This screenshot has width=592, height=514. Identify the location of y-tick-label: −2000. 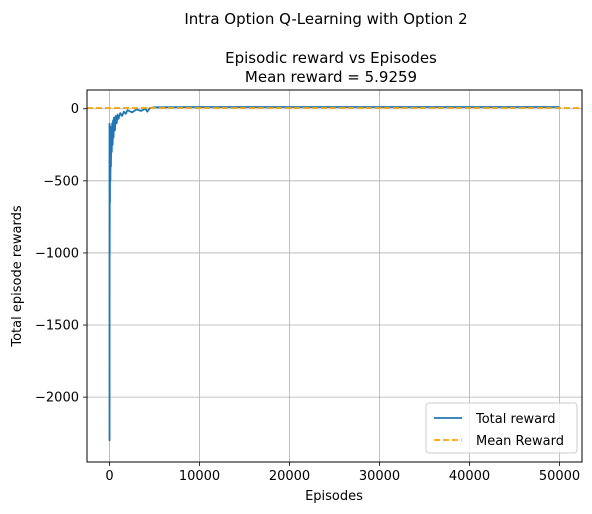
(57, 398).